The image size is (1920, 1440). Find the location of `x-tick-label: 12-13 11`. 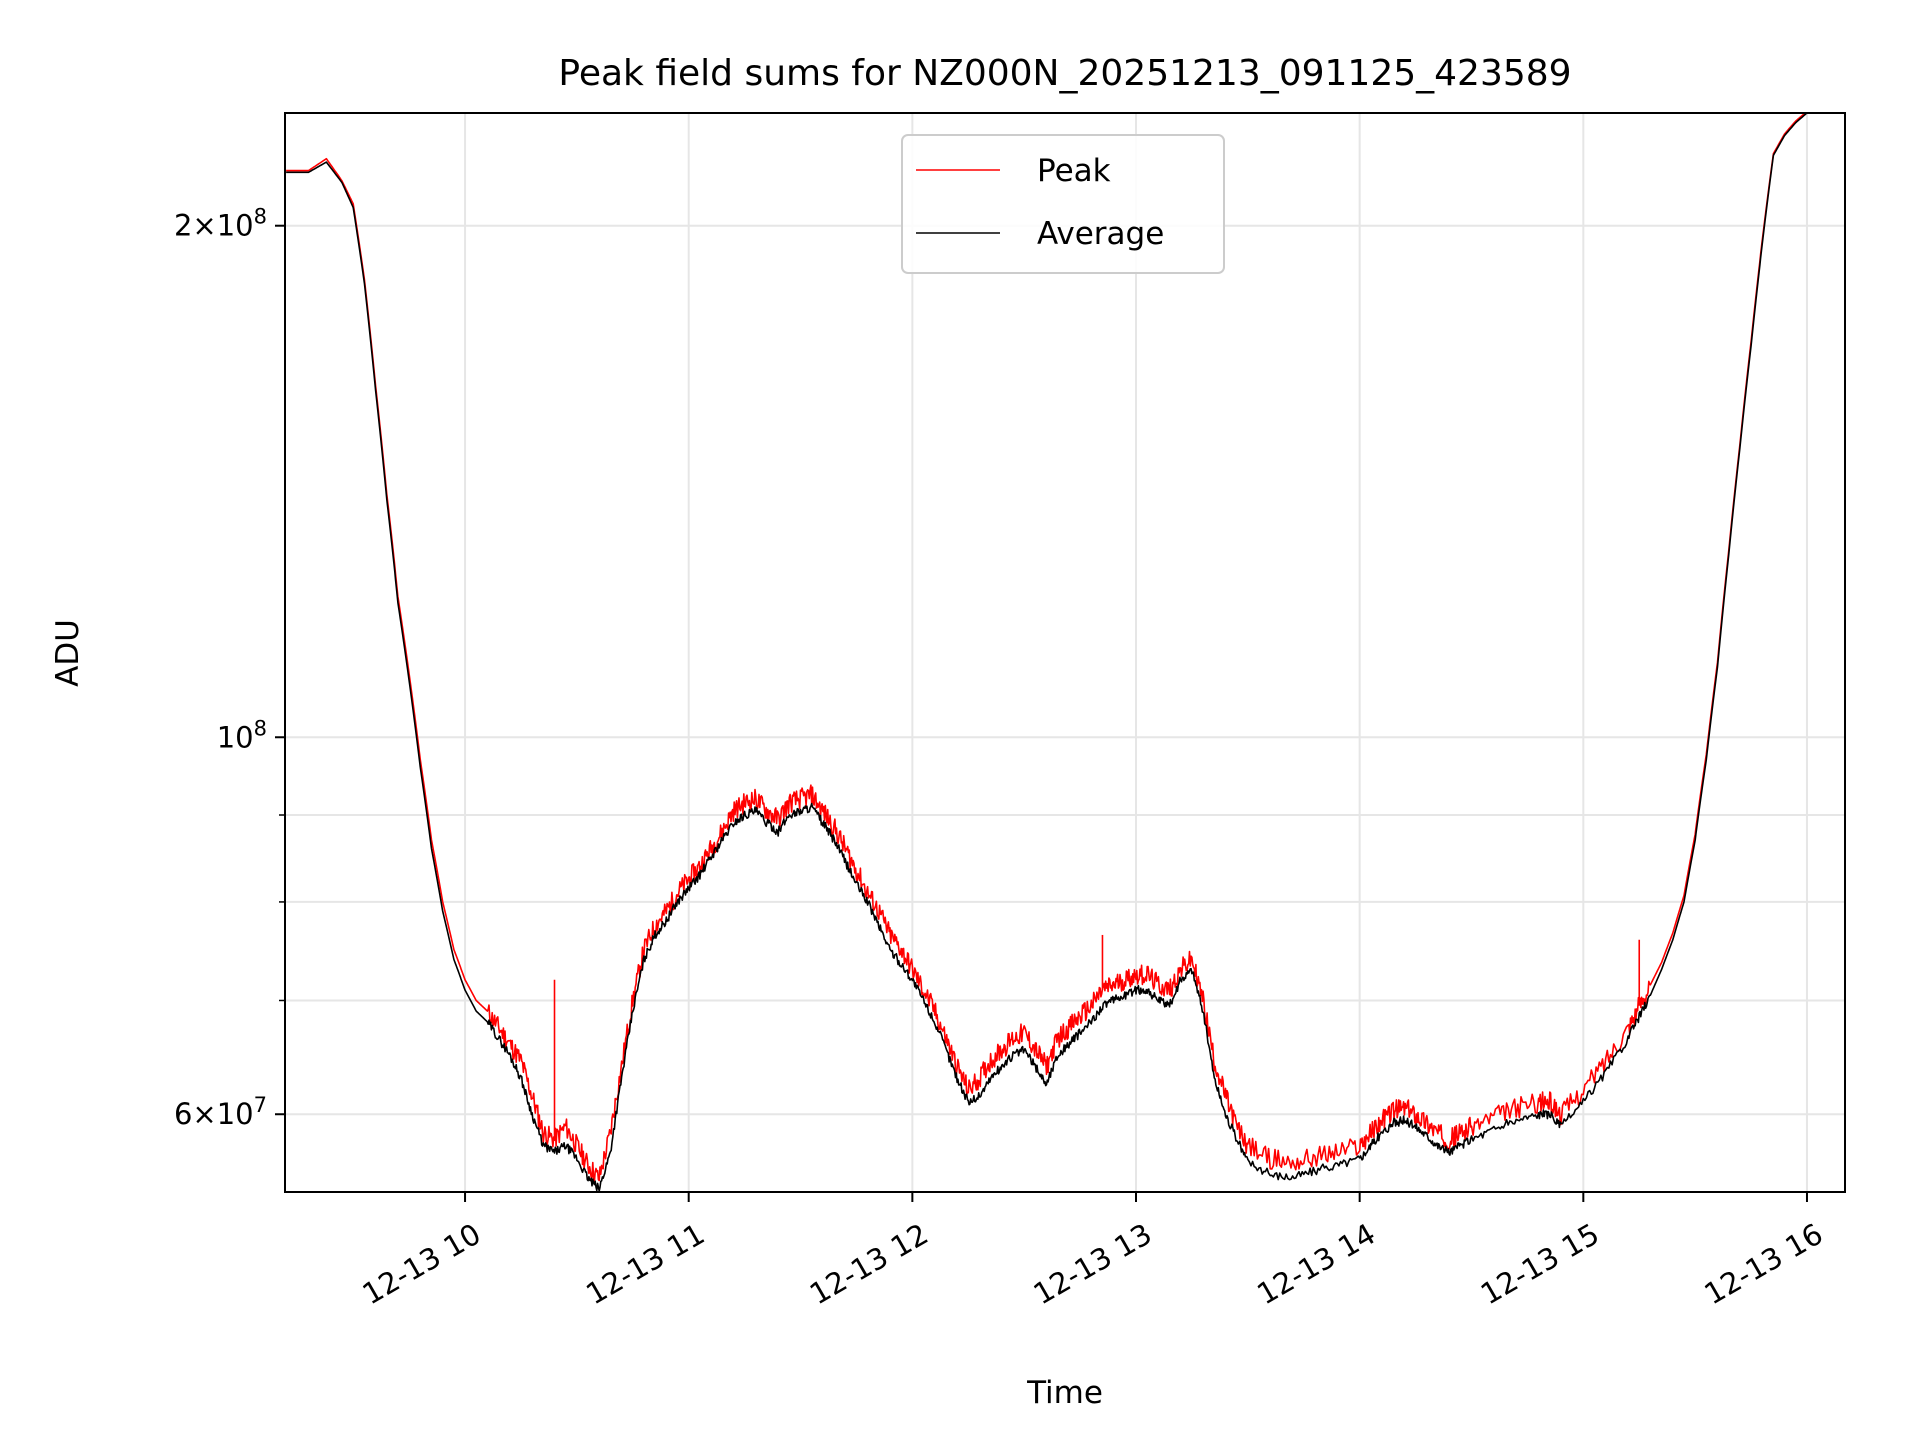

x-tick-label: 12-13 11 is located at coordinates (645, 1264).